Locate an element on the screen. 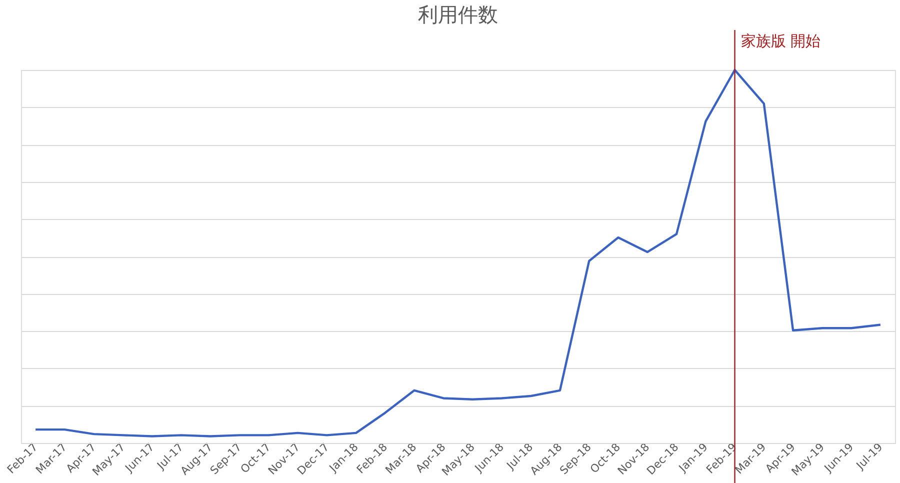 The width and height of the screenshot is (900, 483). chart-title: 利用件数 is located at coordinates (458, 14).